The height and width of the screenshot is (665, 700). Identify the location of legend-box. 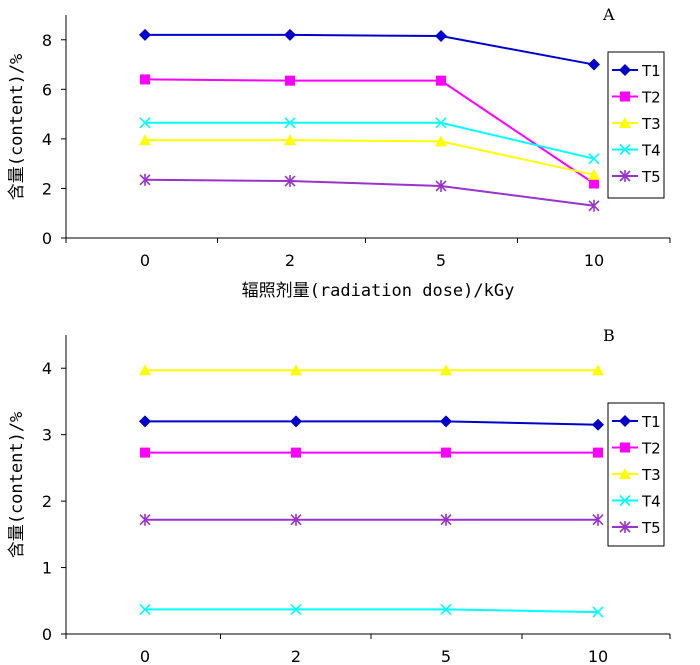
(636, 125).